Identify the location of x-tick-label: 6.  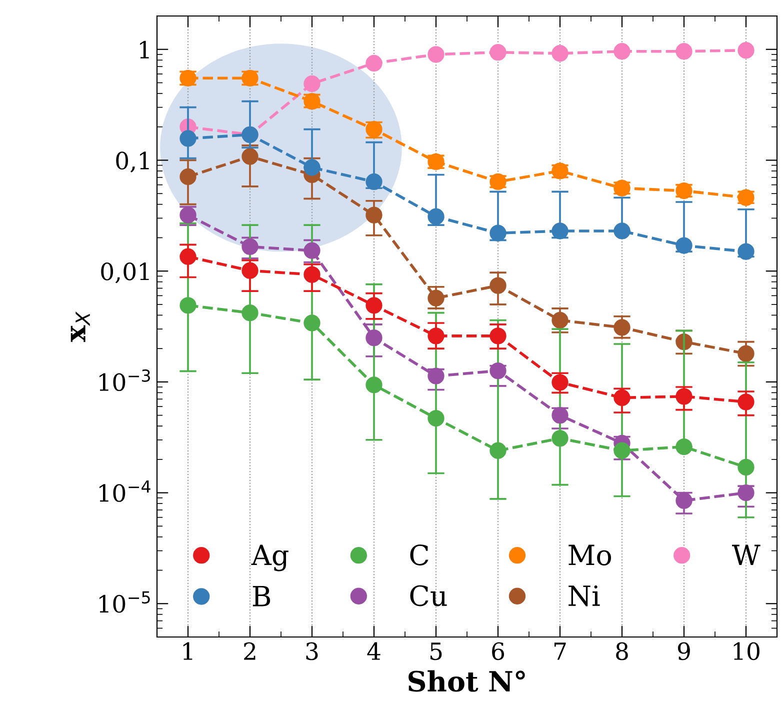
(498, 651).